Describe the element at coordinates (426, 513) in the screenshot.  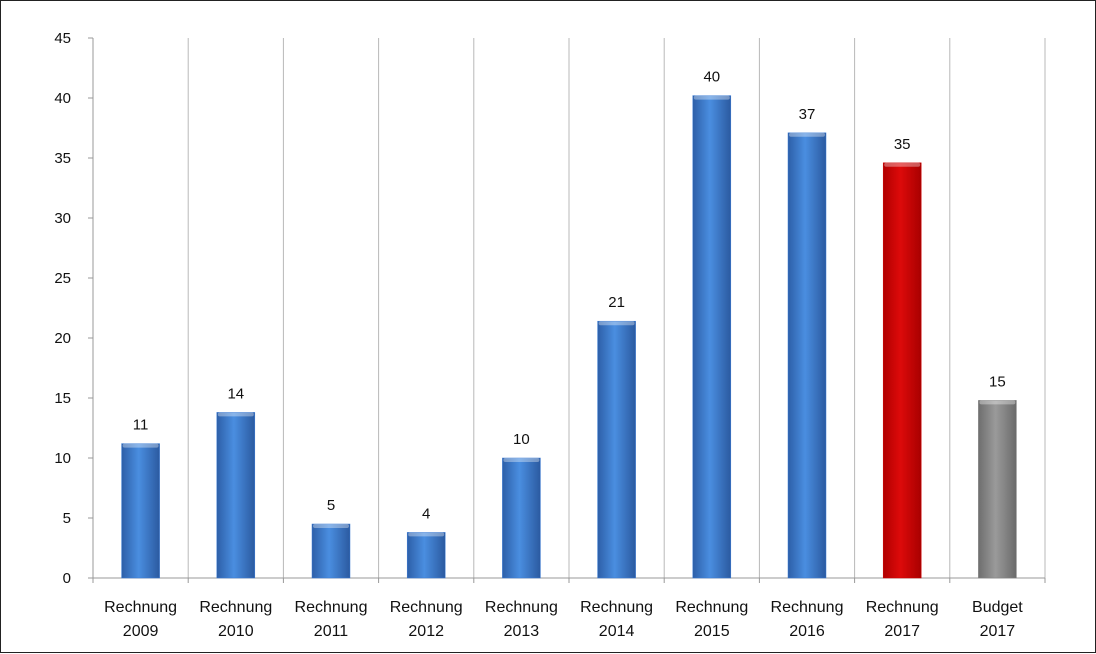
I see `data-label: 4` at that location.